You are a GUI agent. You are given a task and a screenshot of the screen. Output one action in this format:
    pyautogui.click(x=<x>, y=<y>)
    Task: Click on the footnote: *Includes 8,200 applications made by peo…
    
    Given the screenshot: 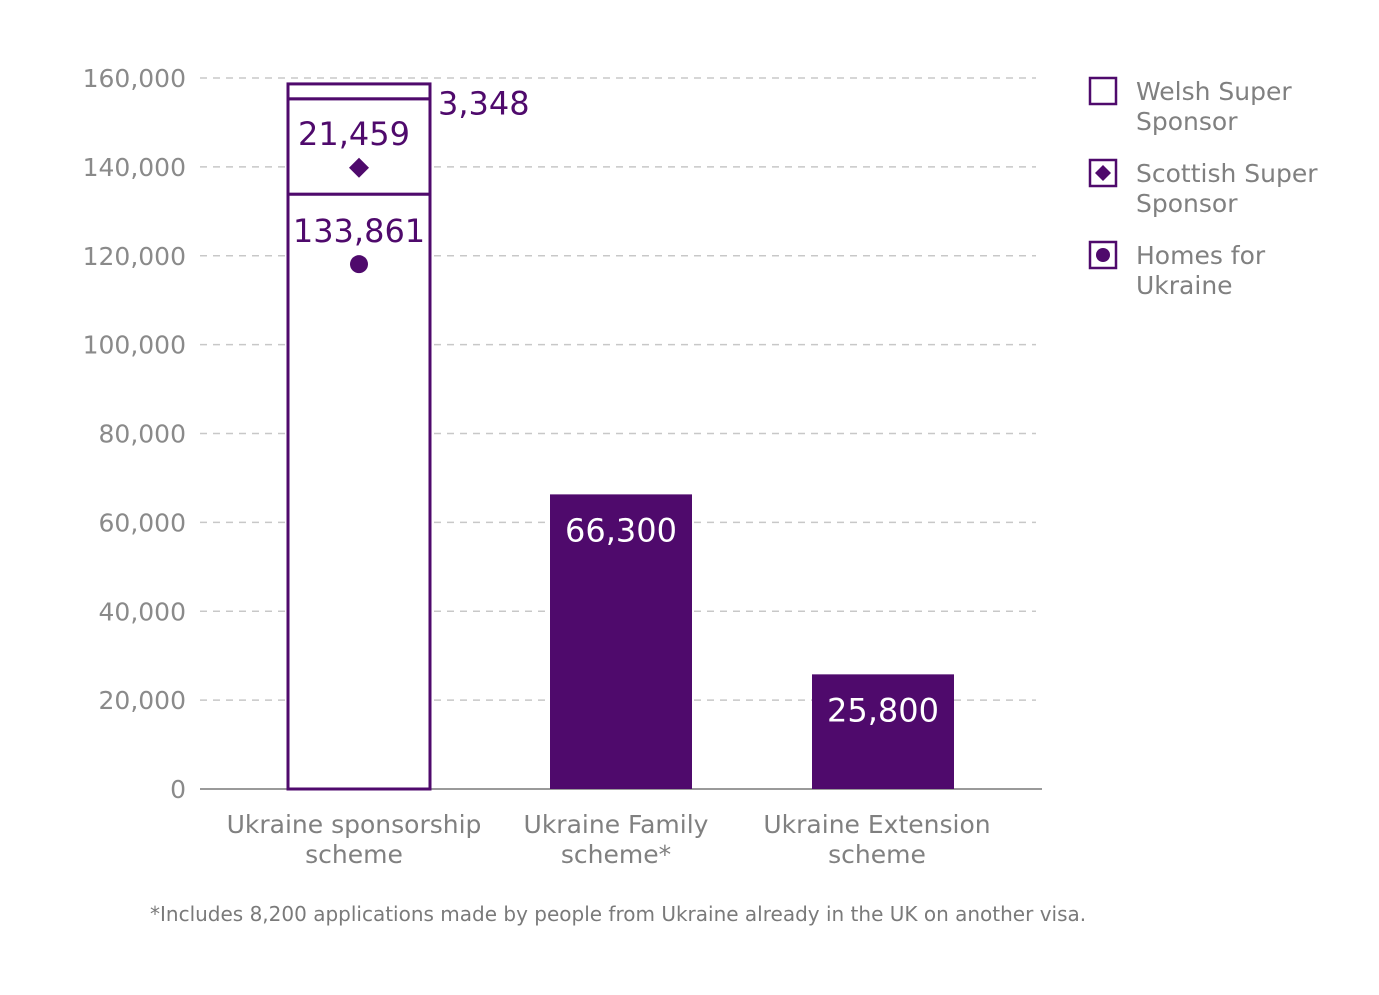 What is the action you would take?
    pyautogui.click(x=618, y=914)
    